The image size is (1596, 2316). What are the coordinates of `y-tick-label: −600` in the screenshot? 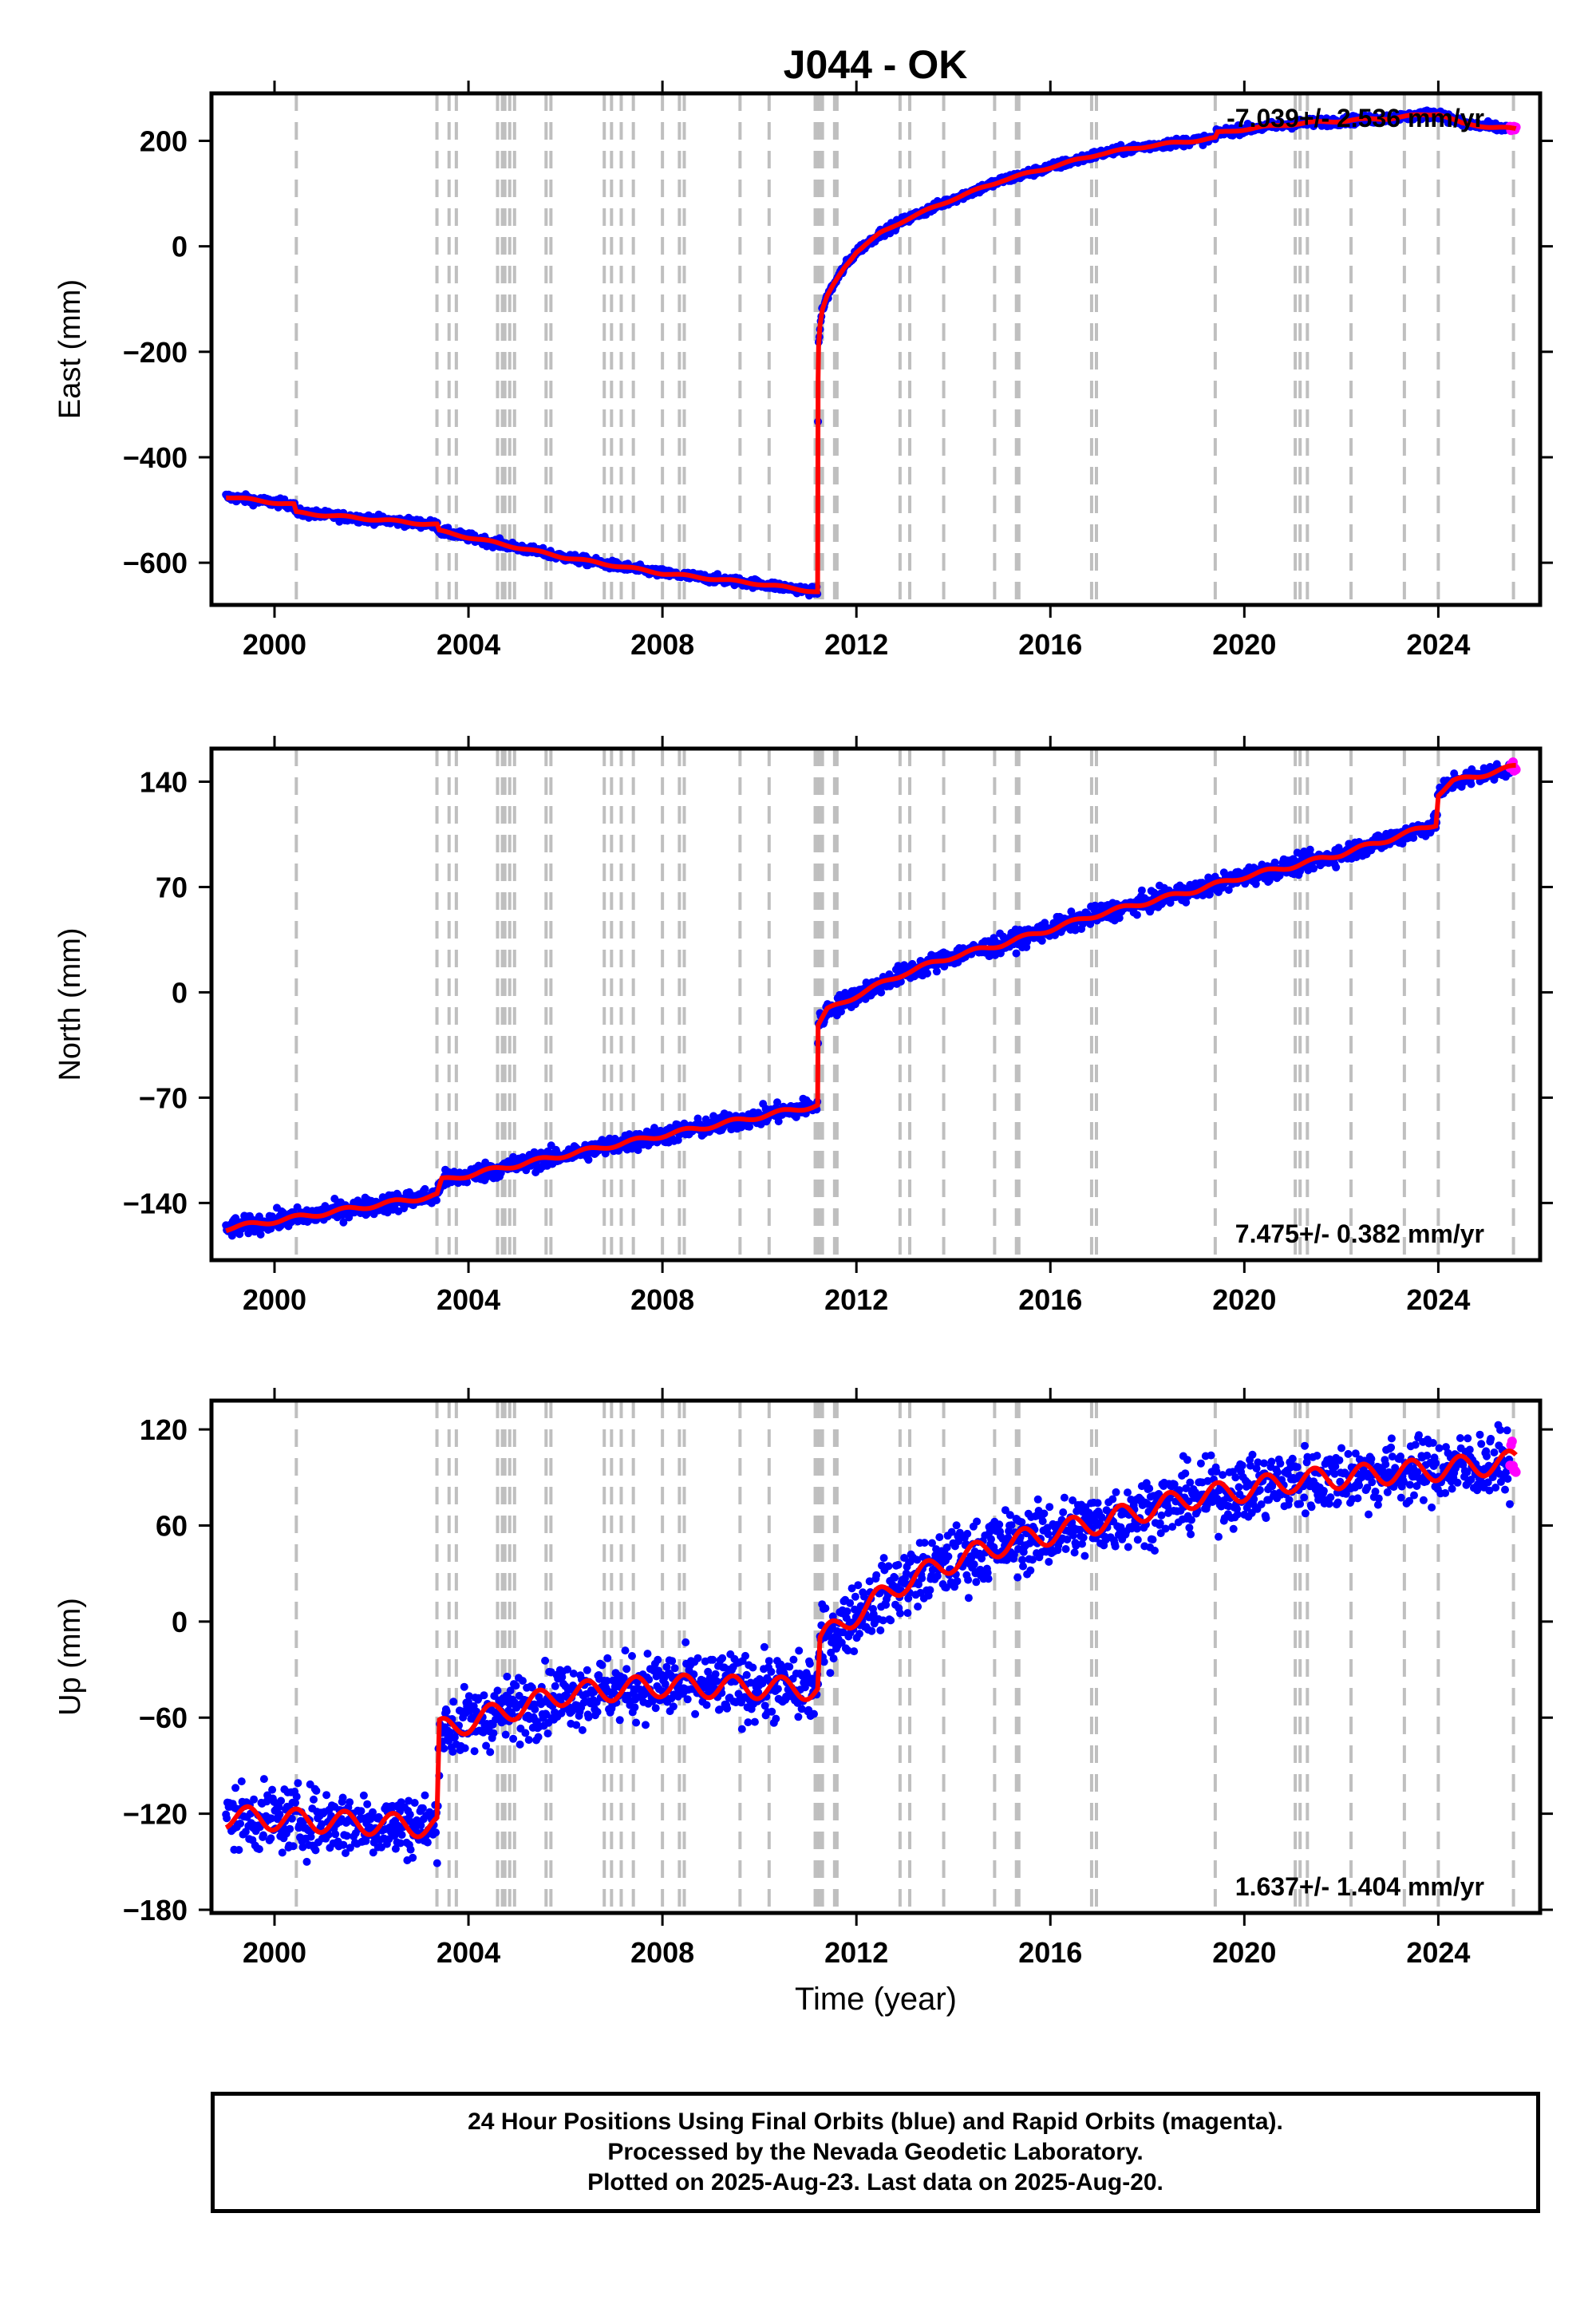 It's located at (155, 563).